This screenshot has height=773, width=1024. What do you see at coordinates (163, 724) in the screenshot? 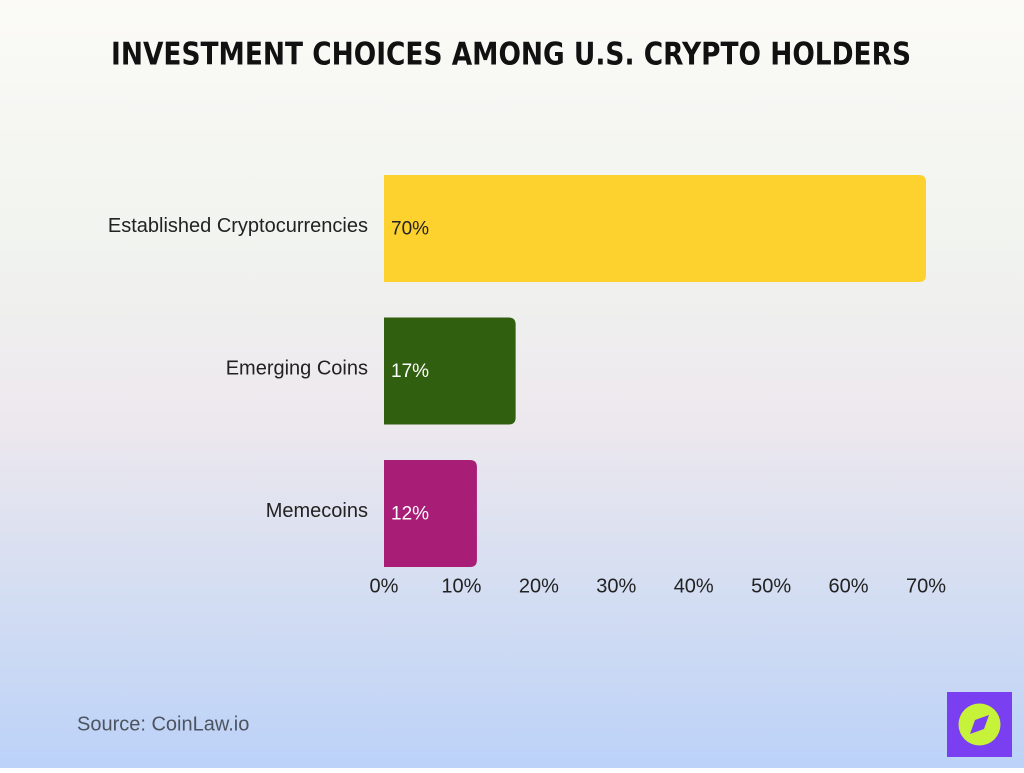
I see `source: Source: CoinLaw.io` at bounding box center [163, 724].